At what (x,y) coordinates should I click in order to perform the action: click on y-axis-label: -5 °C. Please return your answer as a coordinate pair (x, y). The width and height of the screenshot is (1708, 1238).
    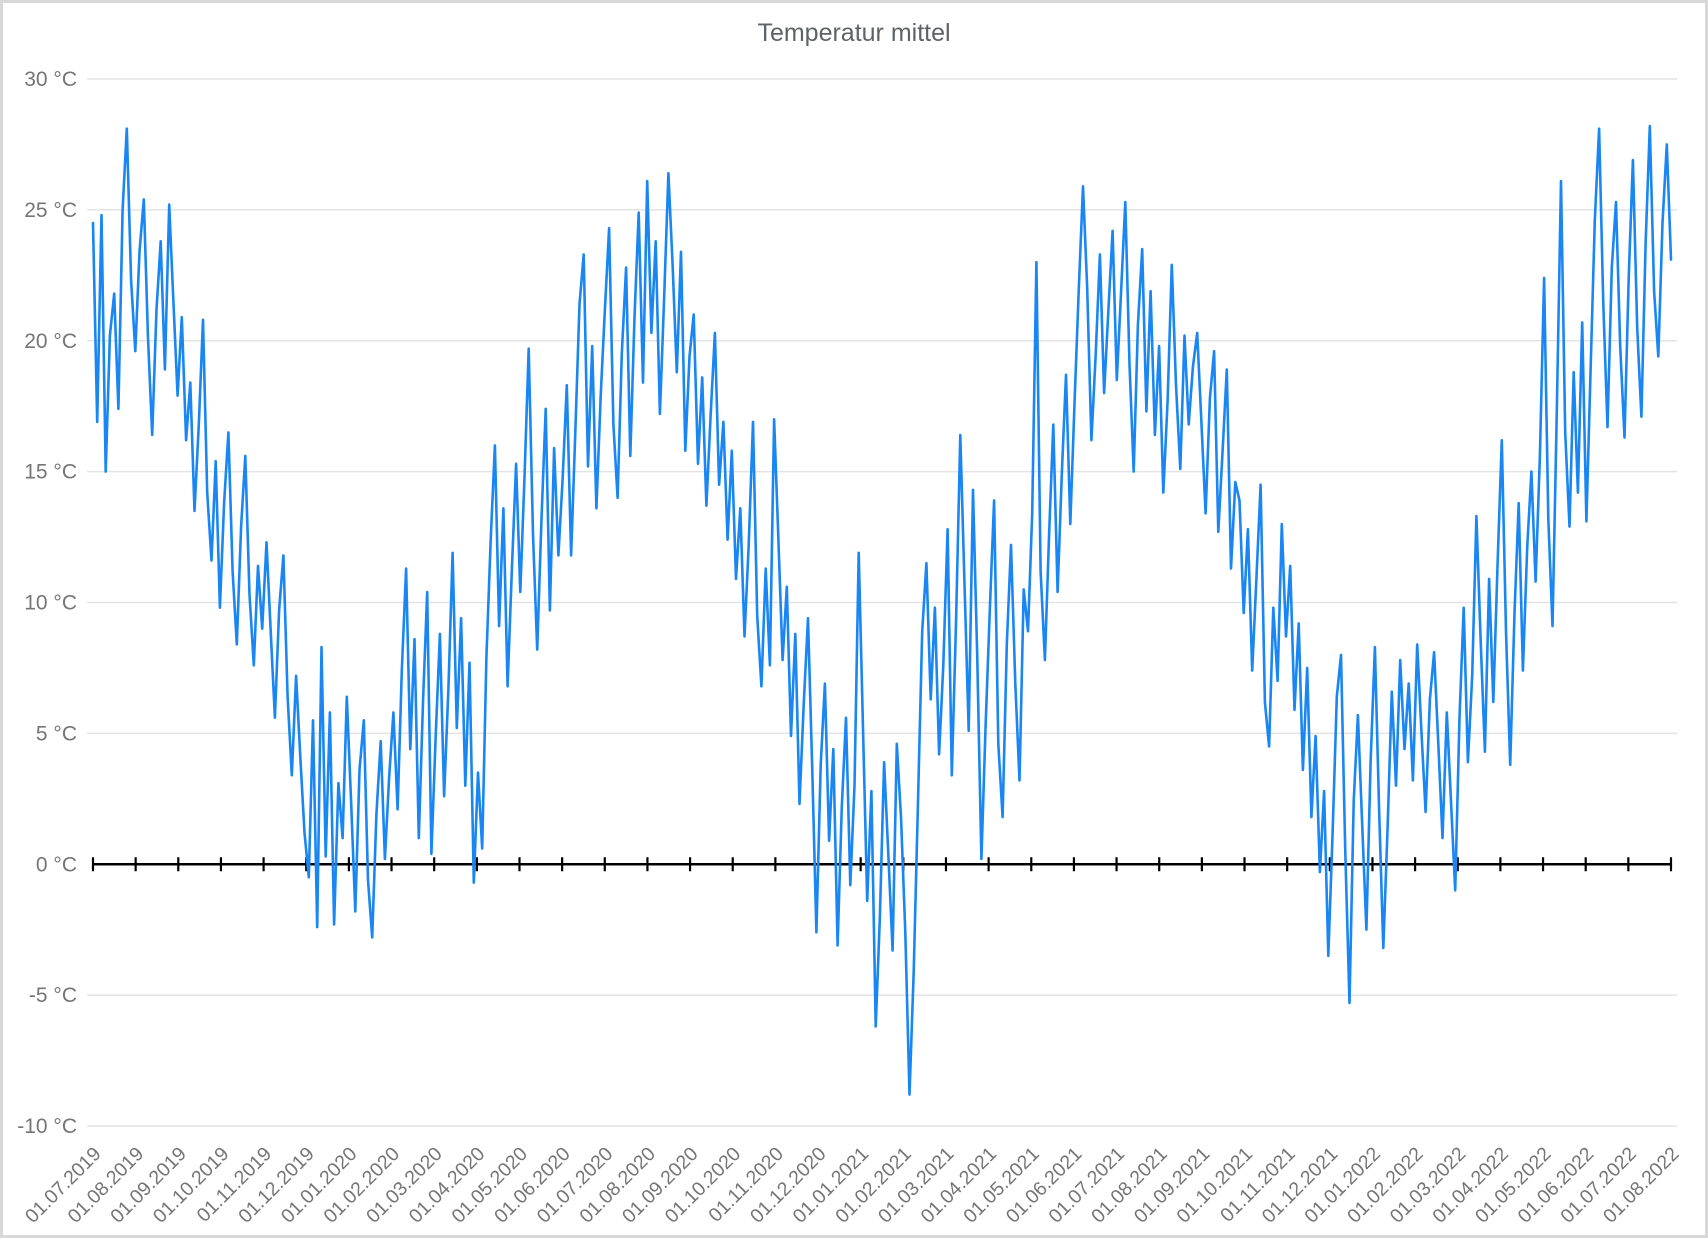
    Looking at the image, I should click on (53, 995).